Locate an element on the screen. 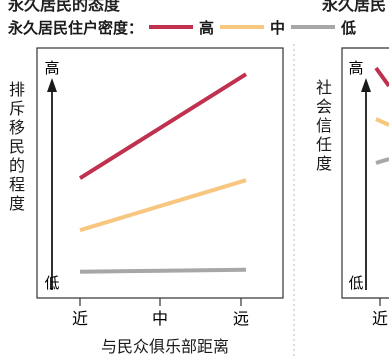 This screenshot has height=357, width=389. right-y-axis-arrow is located at coordinates (366, 85).